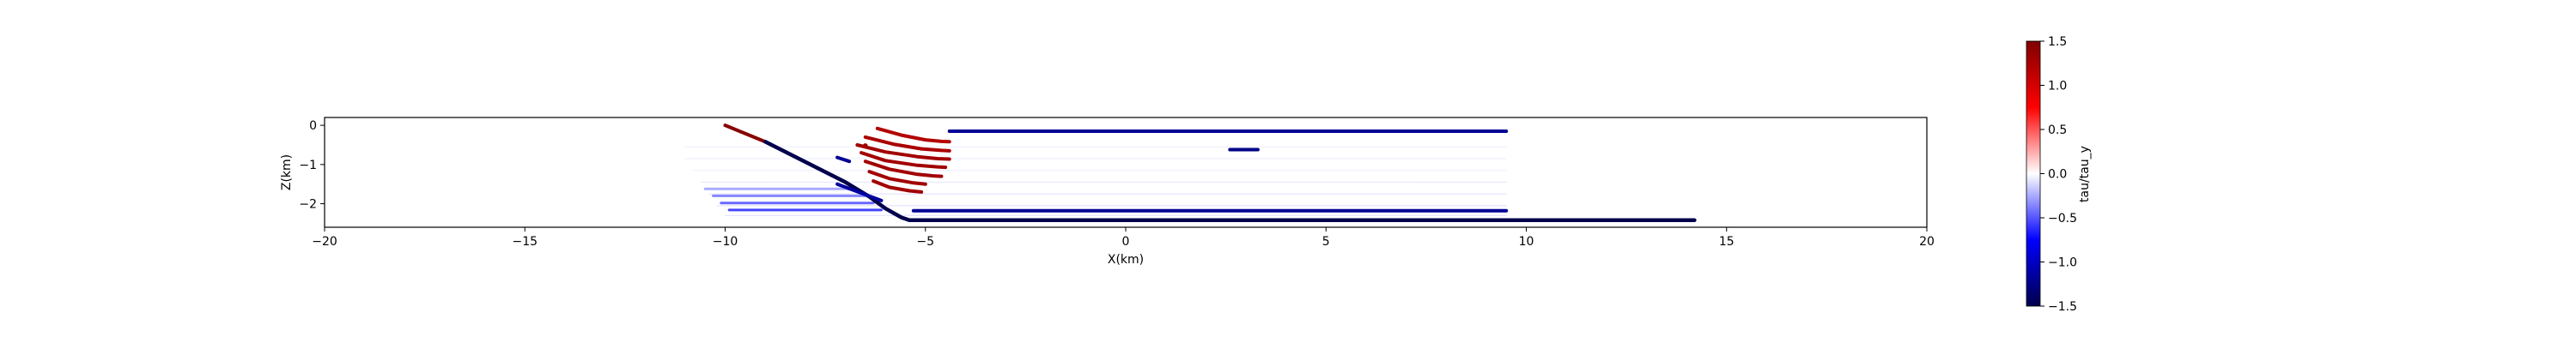 The image size is (2576, 343). Describe the element at coordinates (1191, 173) in the screenshot. I see `data-marks` at that location.